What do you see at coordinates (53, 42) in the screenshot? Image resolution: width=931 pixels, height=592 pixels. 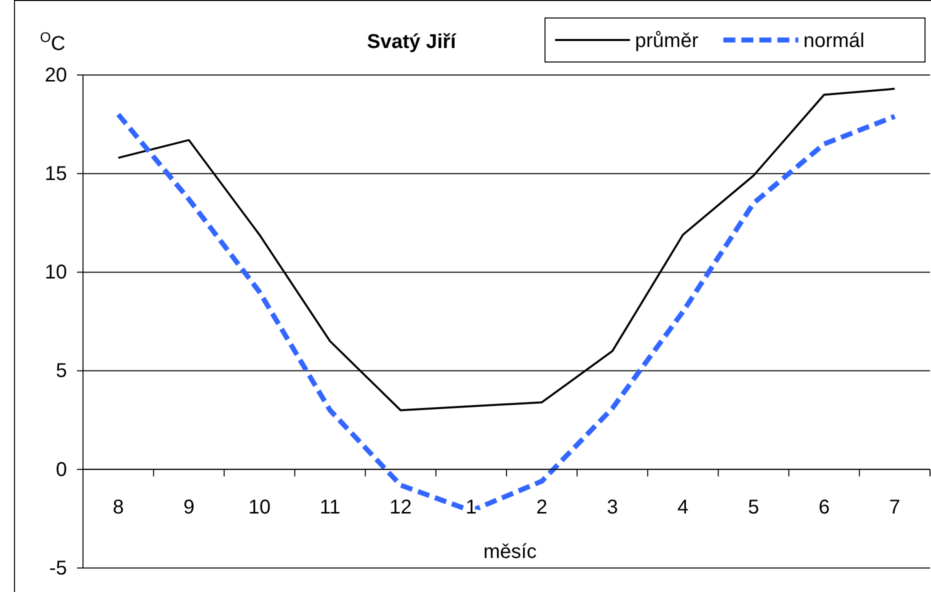 I see `y-axis-title: $^{O}$C` at bounding box center [53, 42].